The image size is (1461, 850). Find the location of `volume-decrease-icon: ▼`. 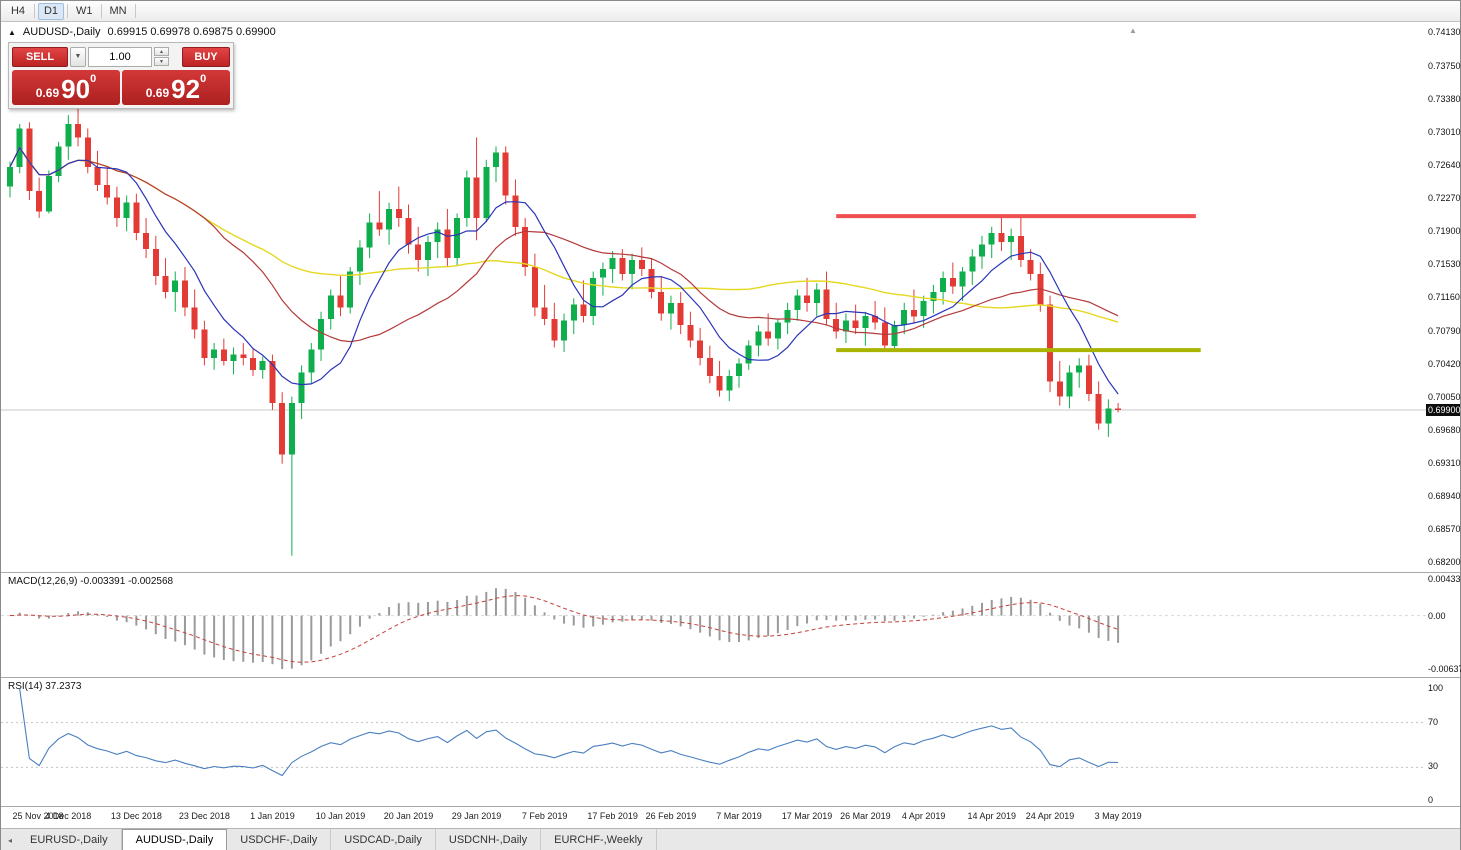

volume-decrease-icon: ▼ is located at coordinates (161, 61).